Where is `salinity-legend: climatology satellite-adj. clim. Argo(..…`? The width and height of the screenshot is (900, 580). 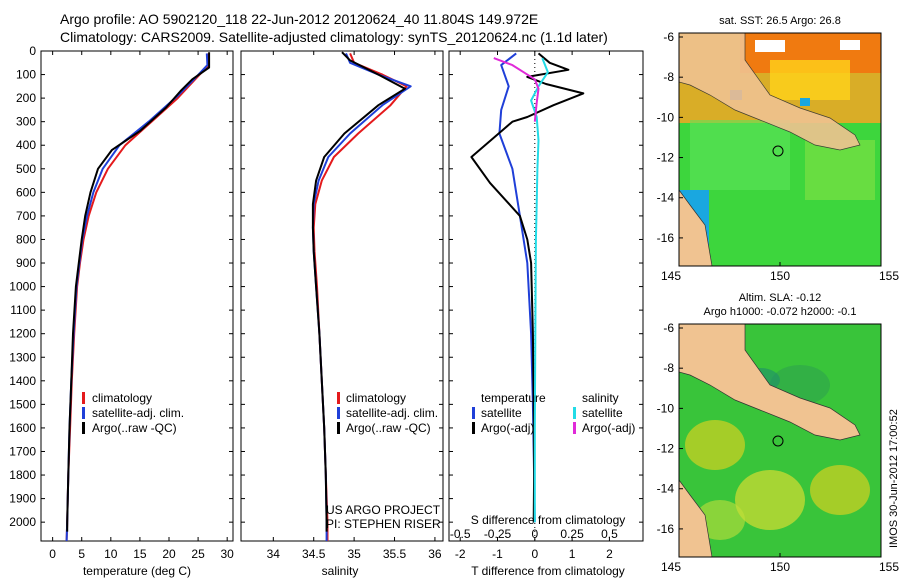
salinity-legend: climatology satellite-adj. clim. Argo(..… is located at coordinates (387, 413).